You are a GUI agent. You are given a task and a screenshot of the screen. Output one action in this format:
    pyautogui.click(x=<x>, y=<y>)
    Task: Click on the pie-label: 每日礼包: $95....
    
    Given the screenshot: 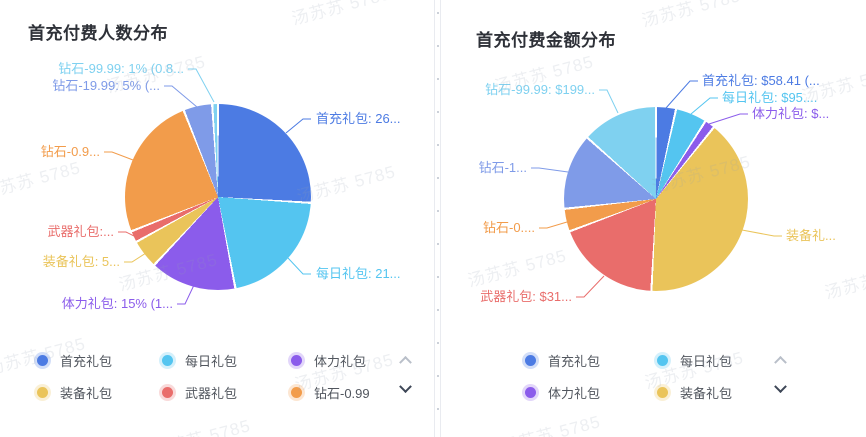 What is the action you would take?
    pyautogui.click(x=770, y=97)
    